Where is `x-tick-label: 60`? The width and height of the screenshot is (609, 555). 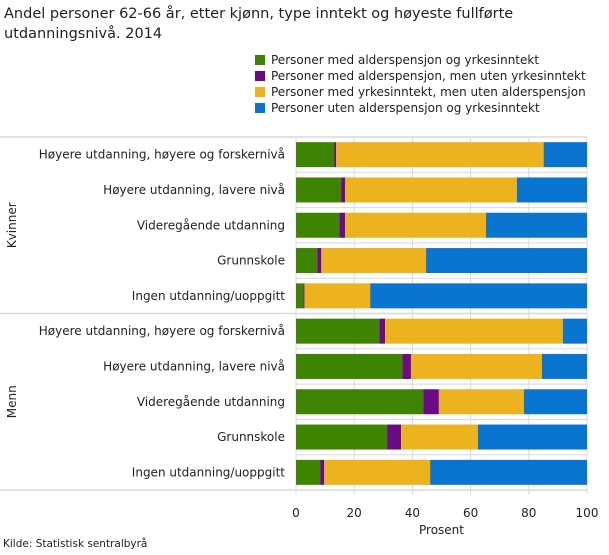
x-tick-label: 60 is located at coordinates (470, 513).